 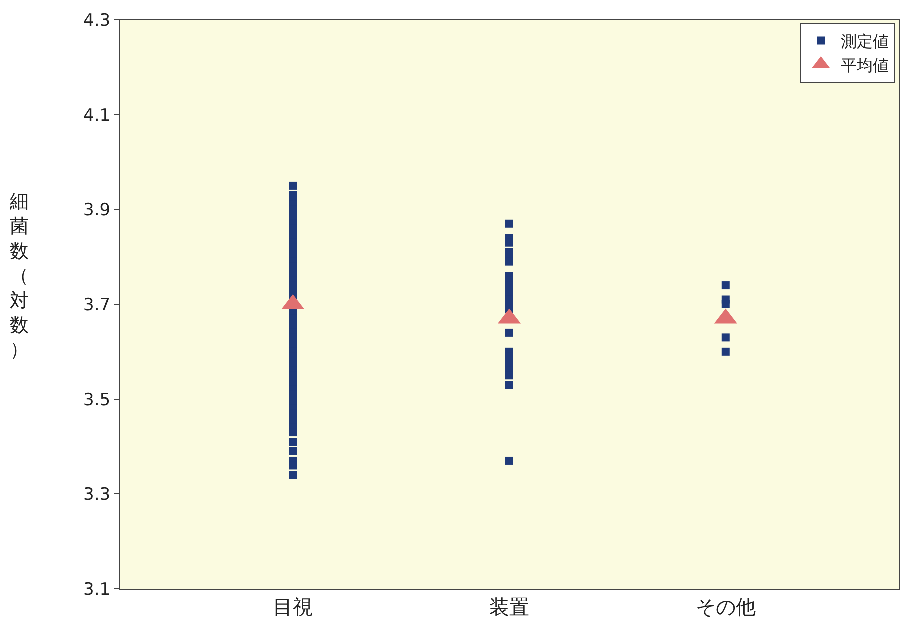 I want to click on legend-label: 測定値, so click(x=865, y=41).